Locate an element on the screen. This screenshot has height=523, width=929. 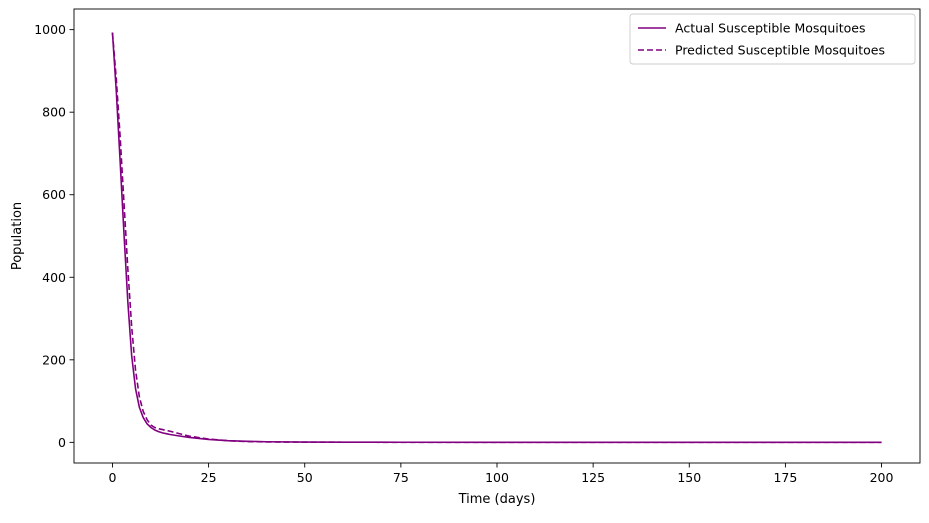
x-tick-label: 175 is located at coordinates (785, 477).